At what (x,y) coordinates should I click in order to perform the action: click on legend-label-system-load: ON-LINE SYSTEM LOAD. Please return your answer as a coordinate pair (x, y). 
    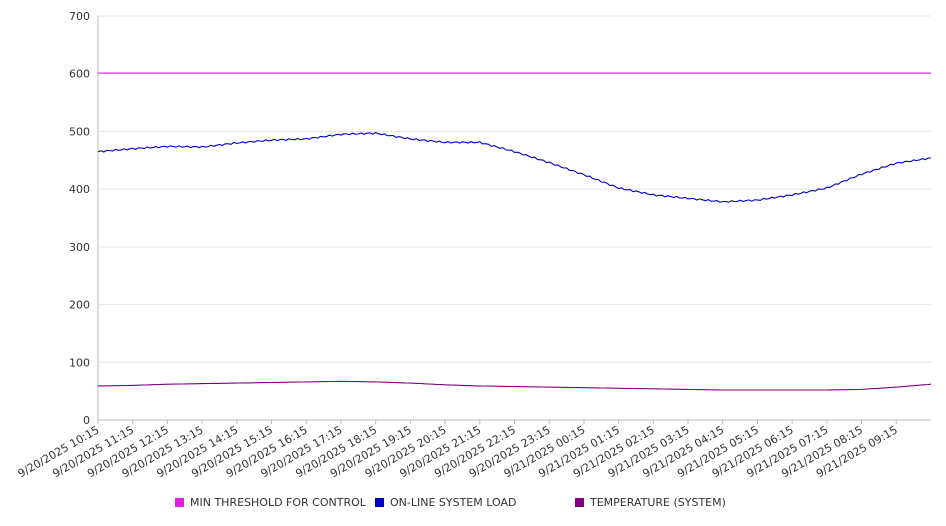
    Looking at the image, I should click on (453, 502).